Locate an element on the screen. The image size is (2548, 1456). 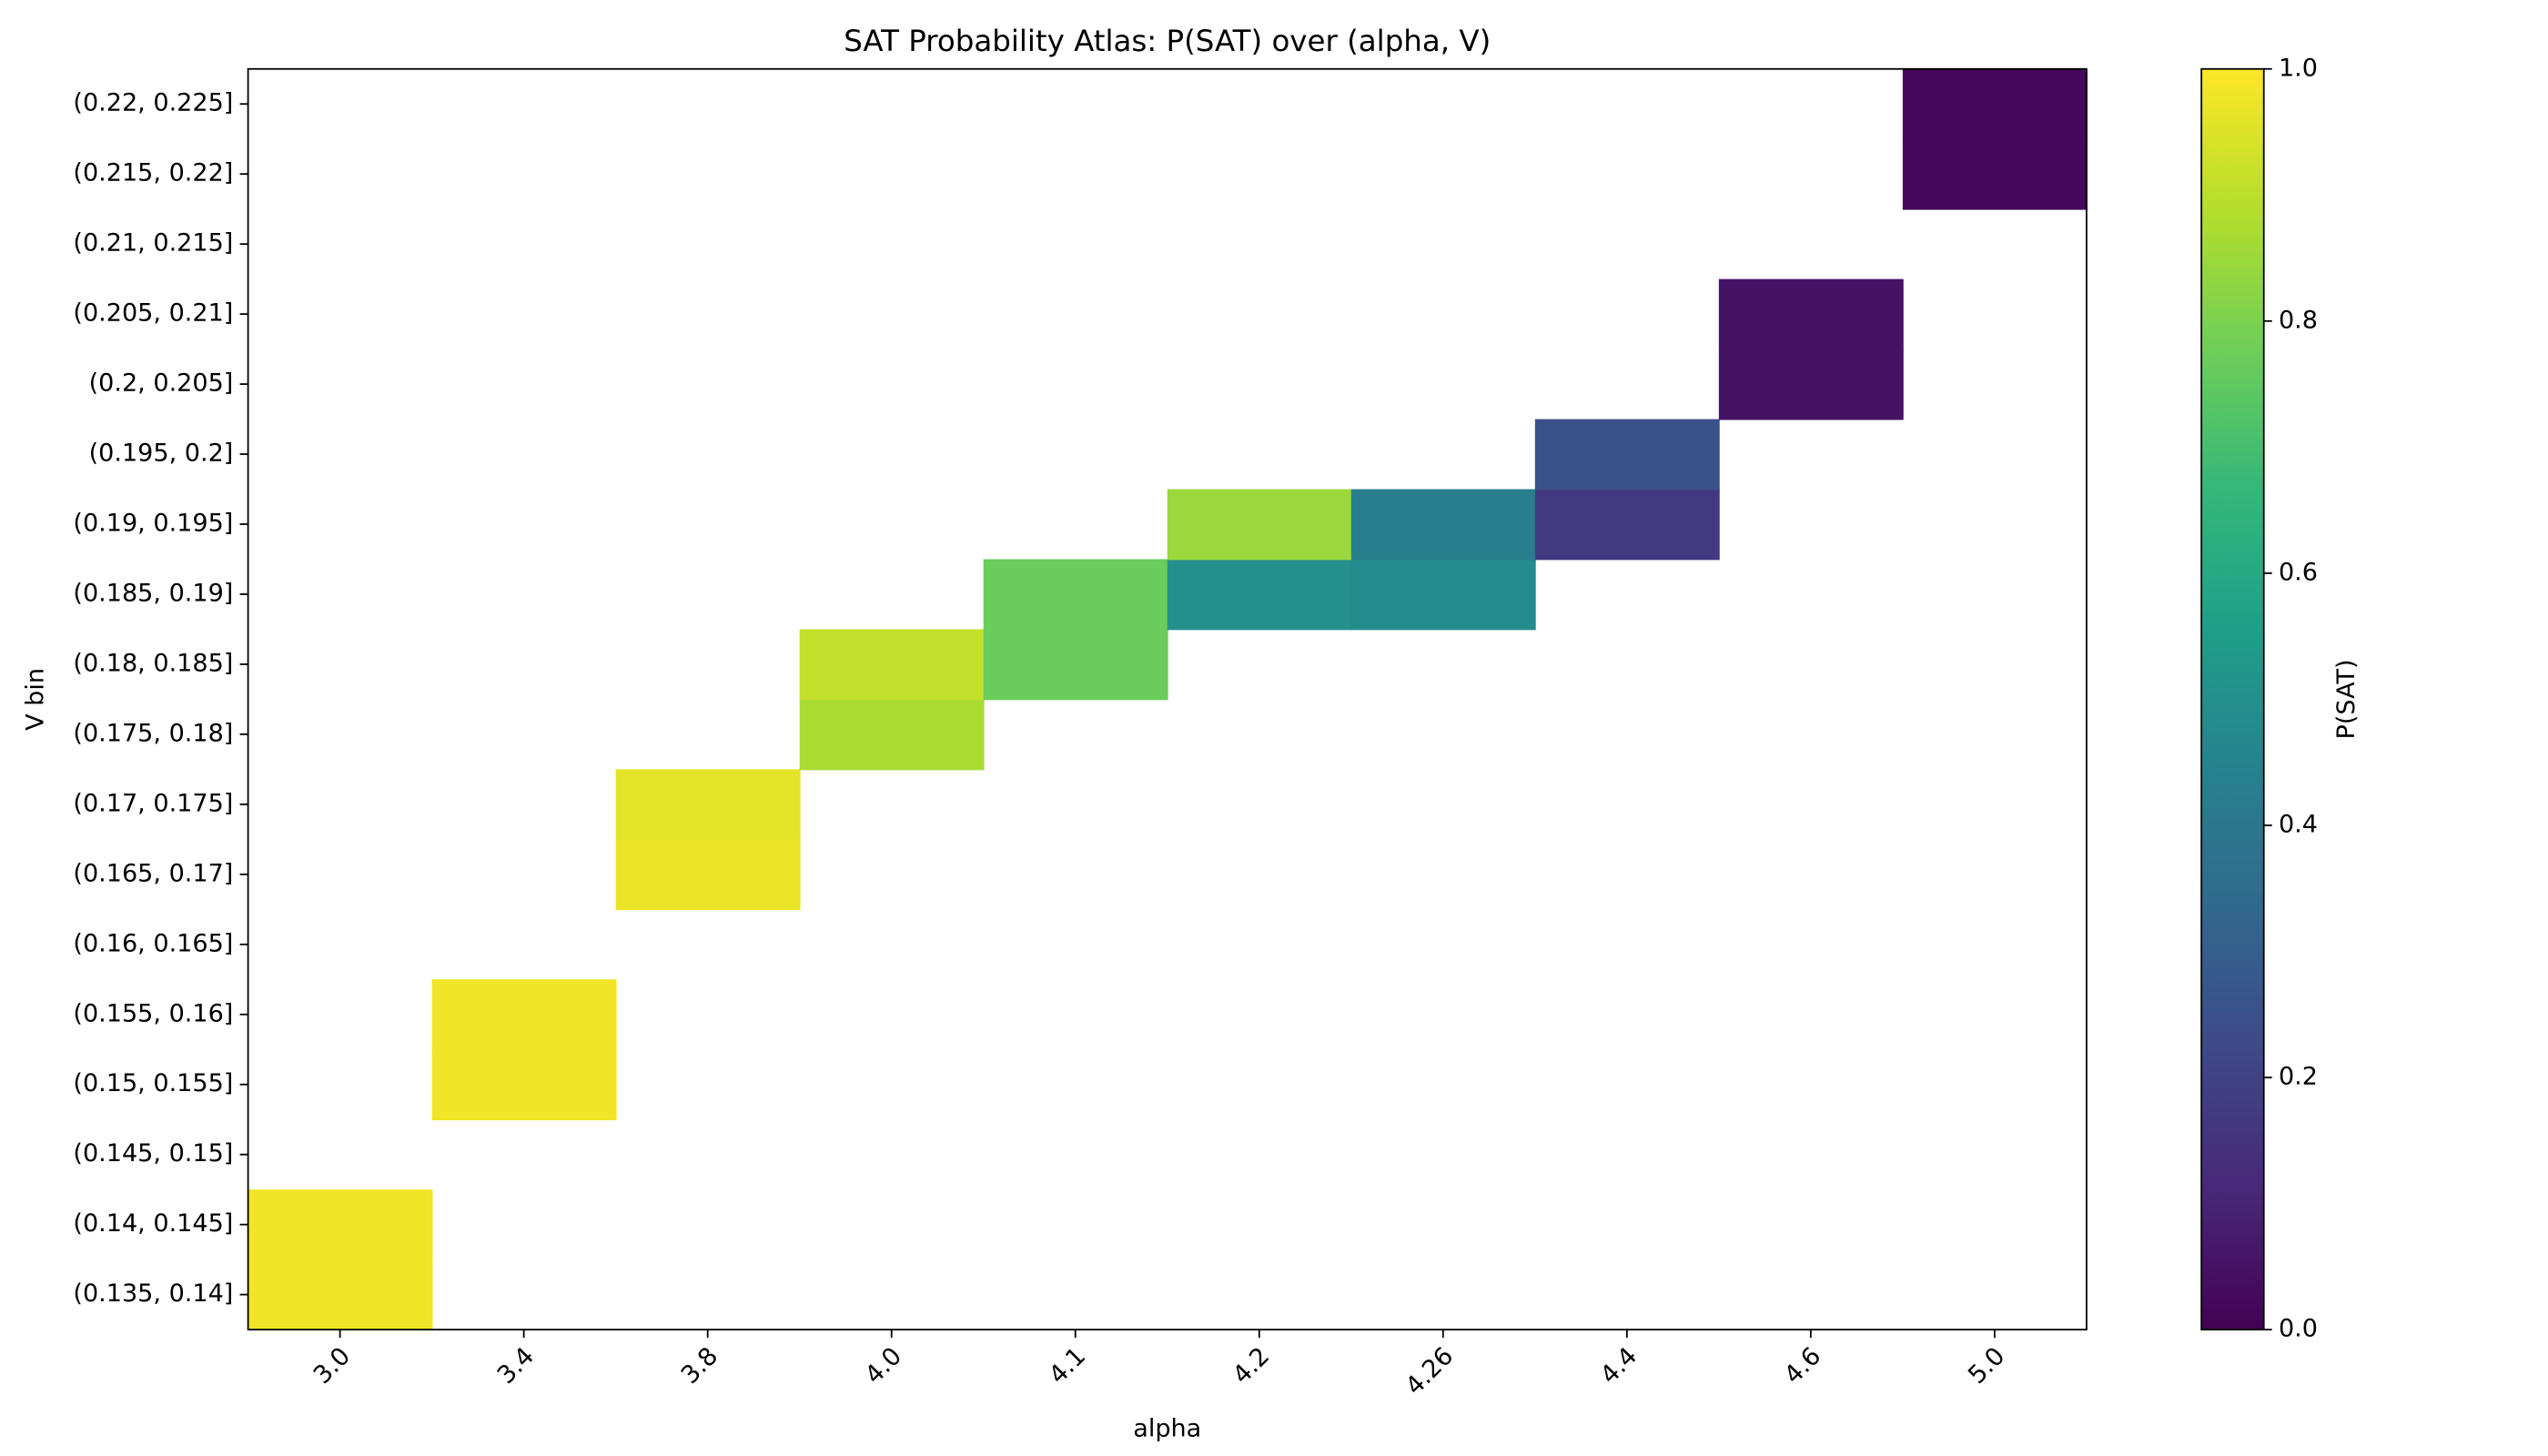
x-tick-label: 4.26 is located at coordinates (1430, 1372).